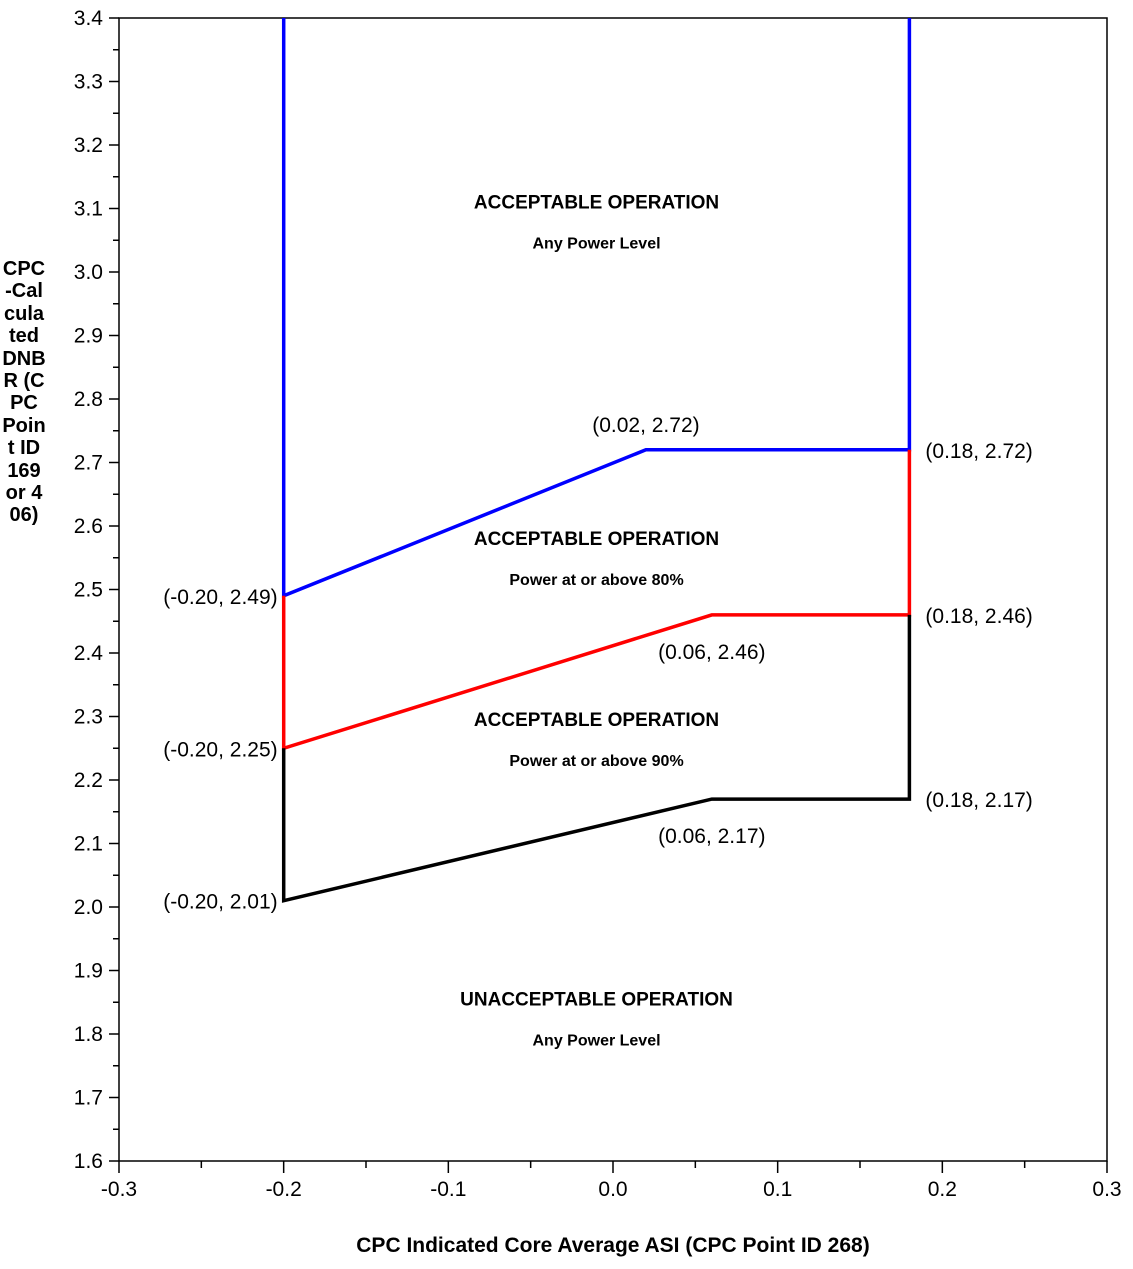 This screenshot has height=1269, width=1133. I want to click on y-tick-label: 1.7, so click(88, 1098).